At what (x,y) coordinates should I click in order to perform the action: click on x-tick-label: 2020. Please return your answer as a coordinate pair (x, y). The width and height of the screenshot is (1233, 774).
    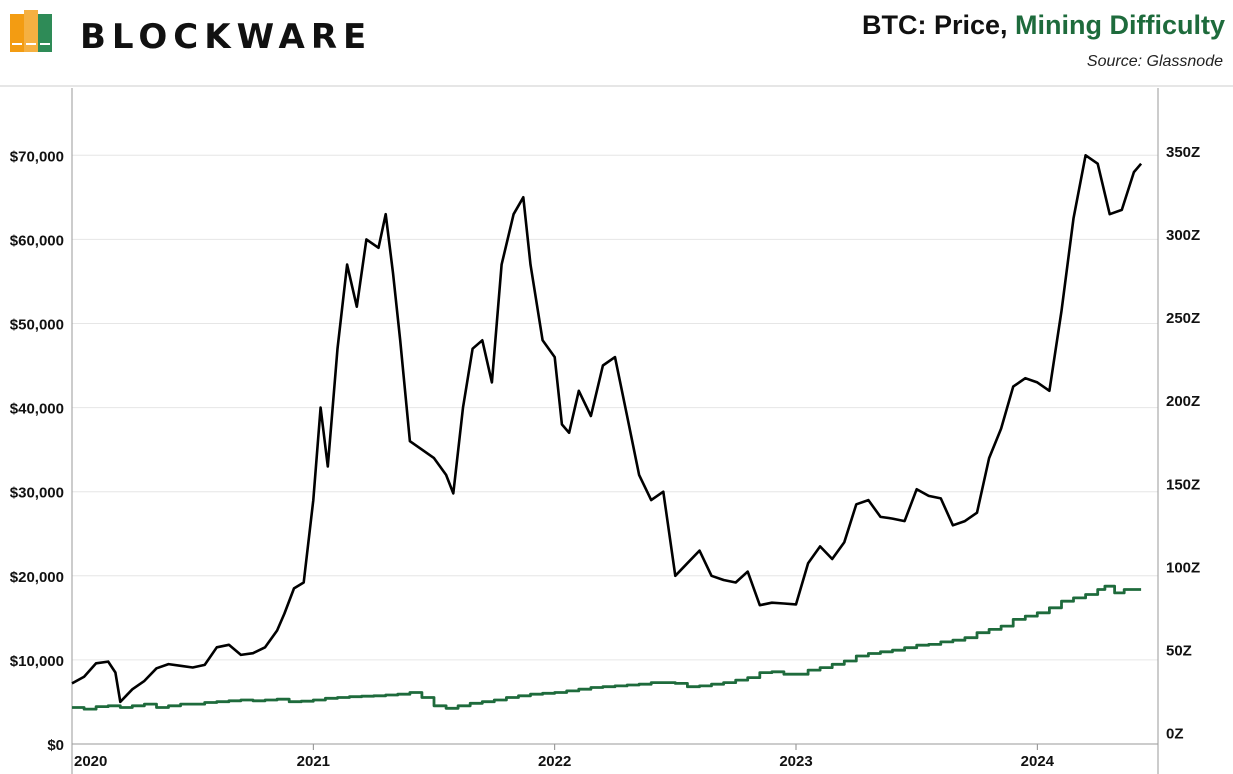
    Looking at the image, I should click on (90, 761).